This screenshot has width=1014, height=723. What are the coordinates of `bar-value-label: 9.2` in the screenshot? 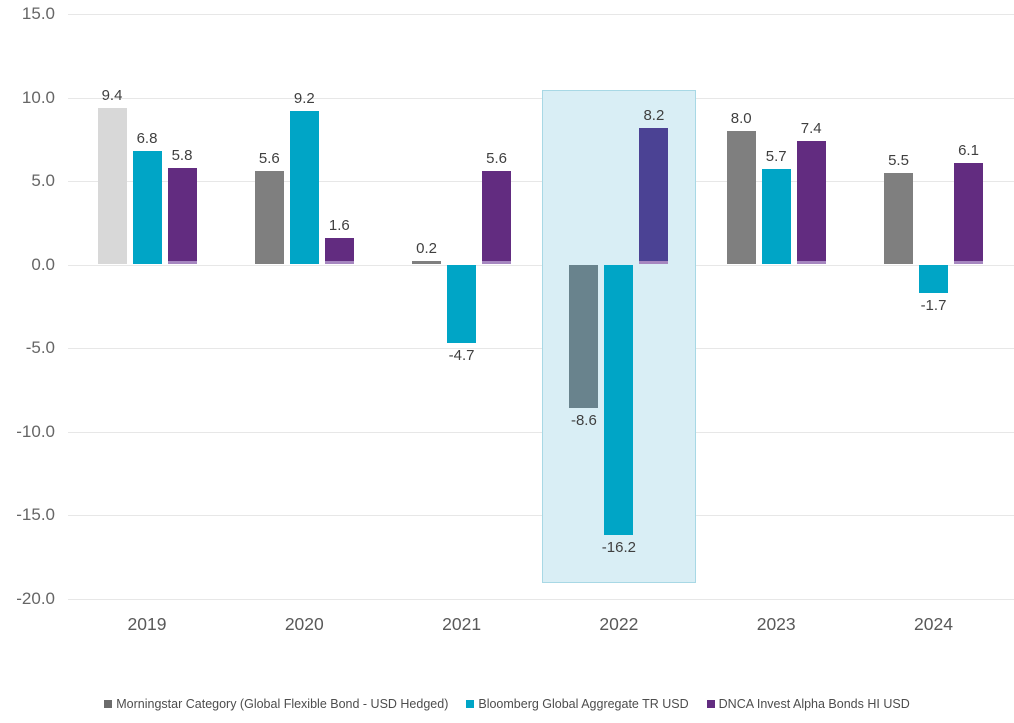 It's located at (304, 98).